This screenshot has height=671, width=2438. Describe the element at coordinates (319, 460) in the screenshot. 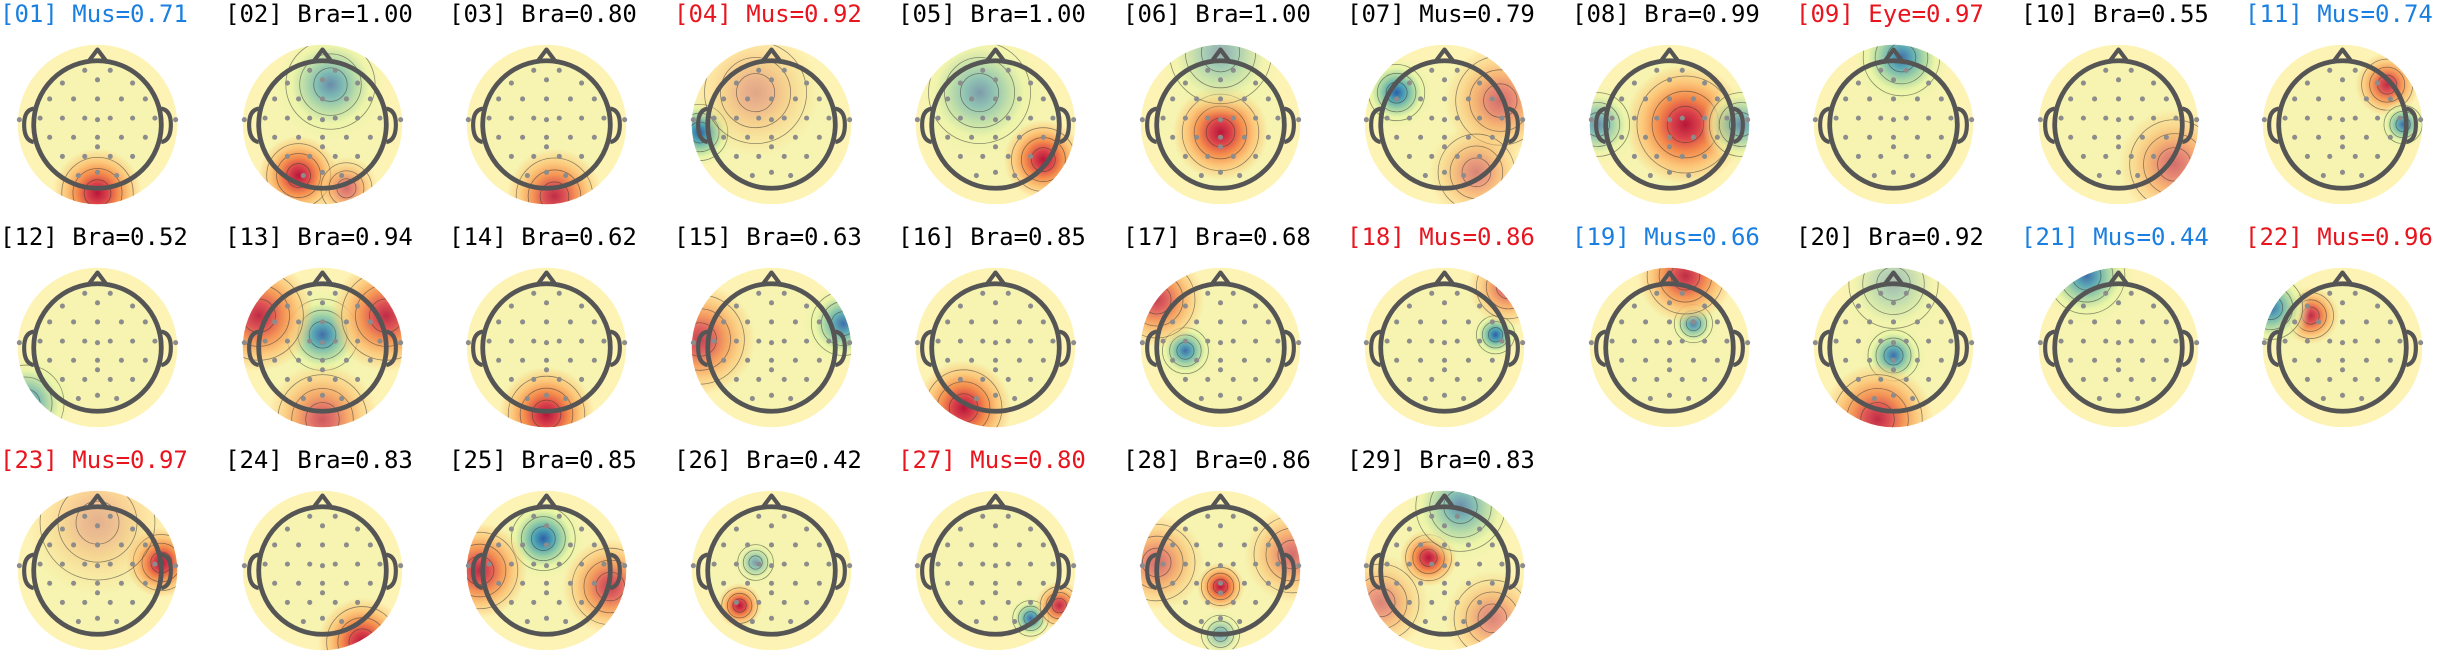

I see `component-label-24: [24] Bra=0.83` at that location.